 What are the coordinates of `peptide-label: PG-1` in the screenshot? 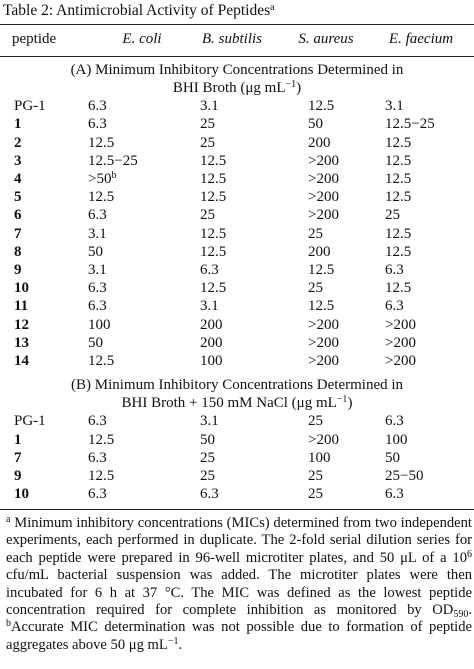 It's located at (30, 421).